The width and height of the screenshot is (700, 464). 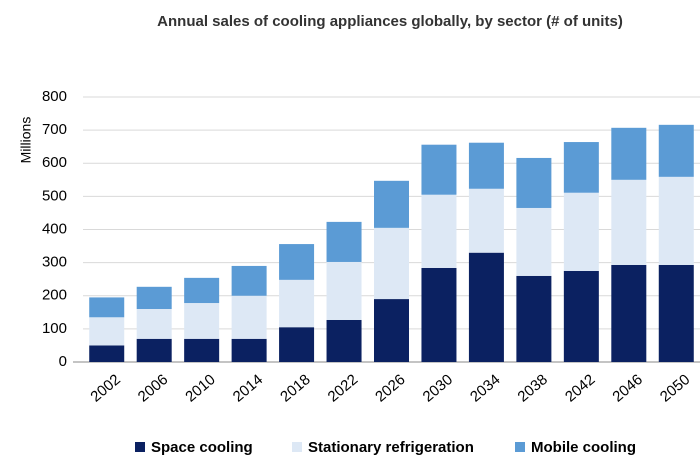 What do you see at coordinates (54, 328) in the screenshot?
I see `y-tick-label: 100` at bounding box center [54, 328].